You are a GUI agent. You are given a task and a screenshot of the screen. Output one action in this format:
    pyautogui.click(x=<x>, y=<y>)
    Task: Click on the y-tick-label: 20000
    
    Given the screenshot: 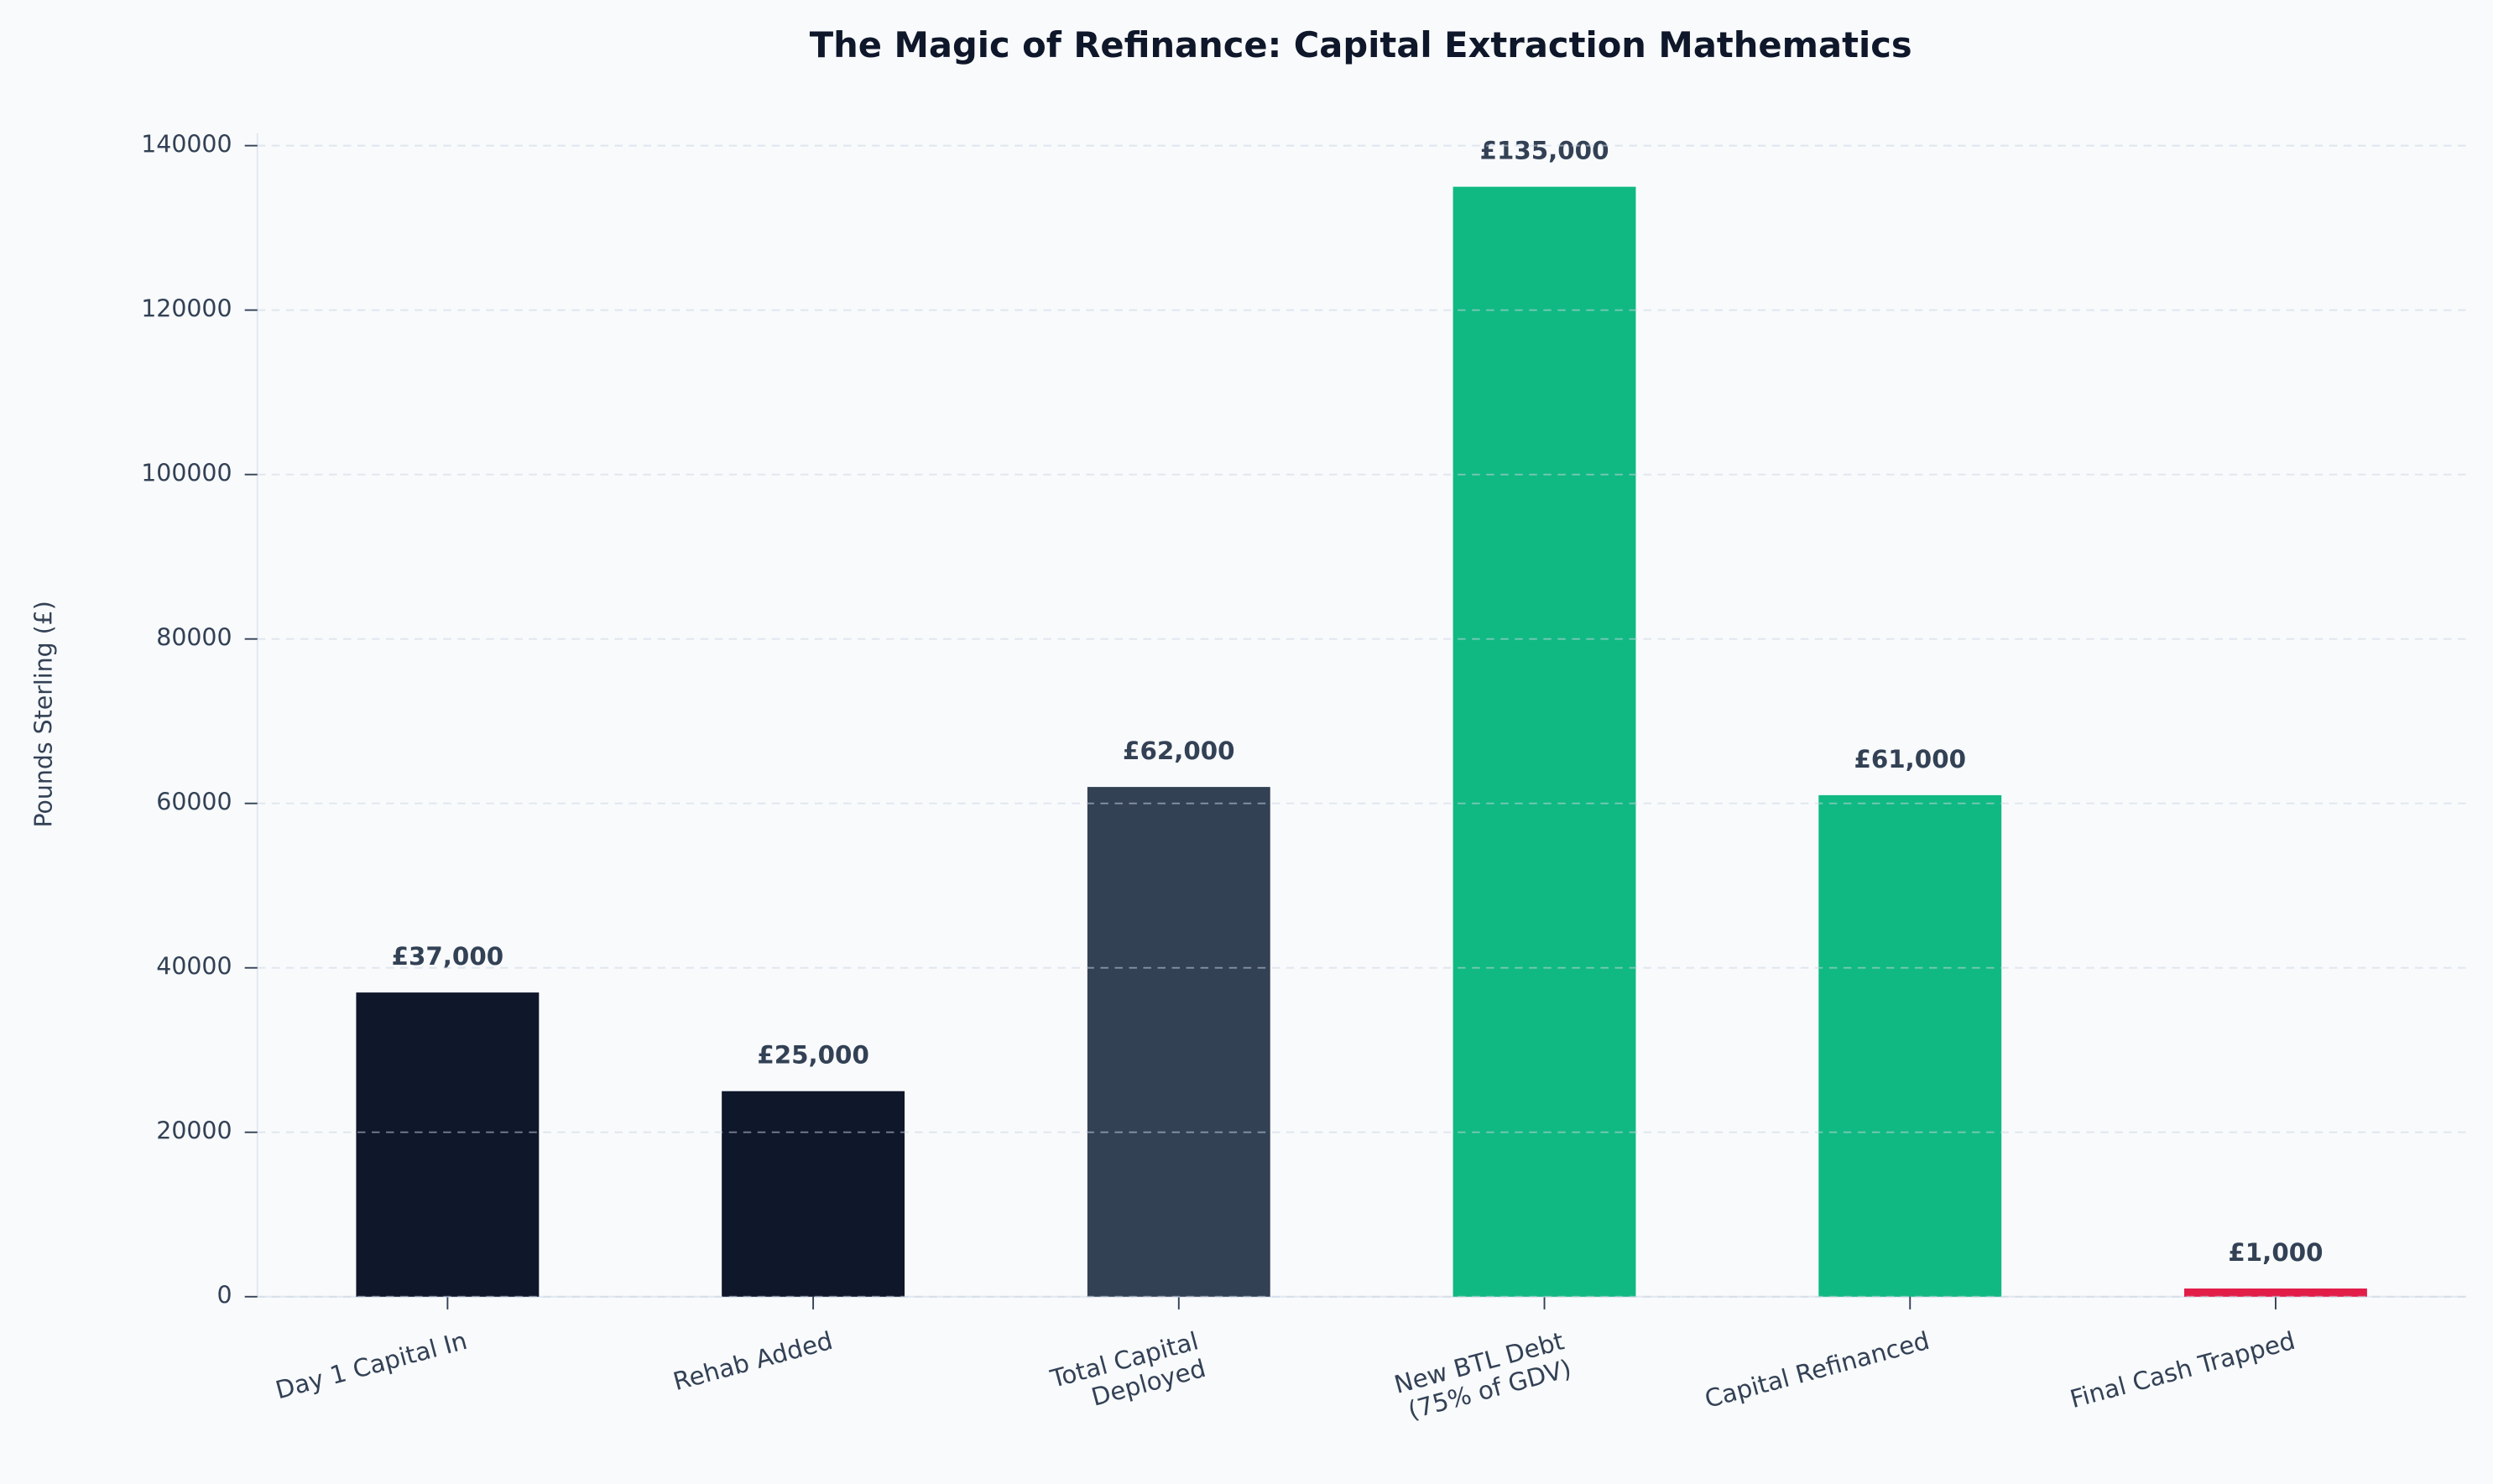 What is the action you would take?
    pyautogui.click(x=194, y=1131)
    